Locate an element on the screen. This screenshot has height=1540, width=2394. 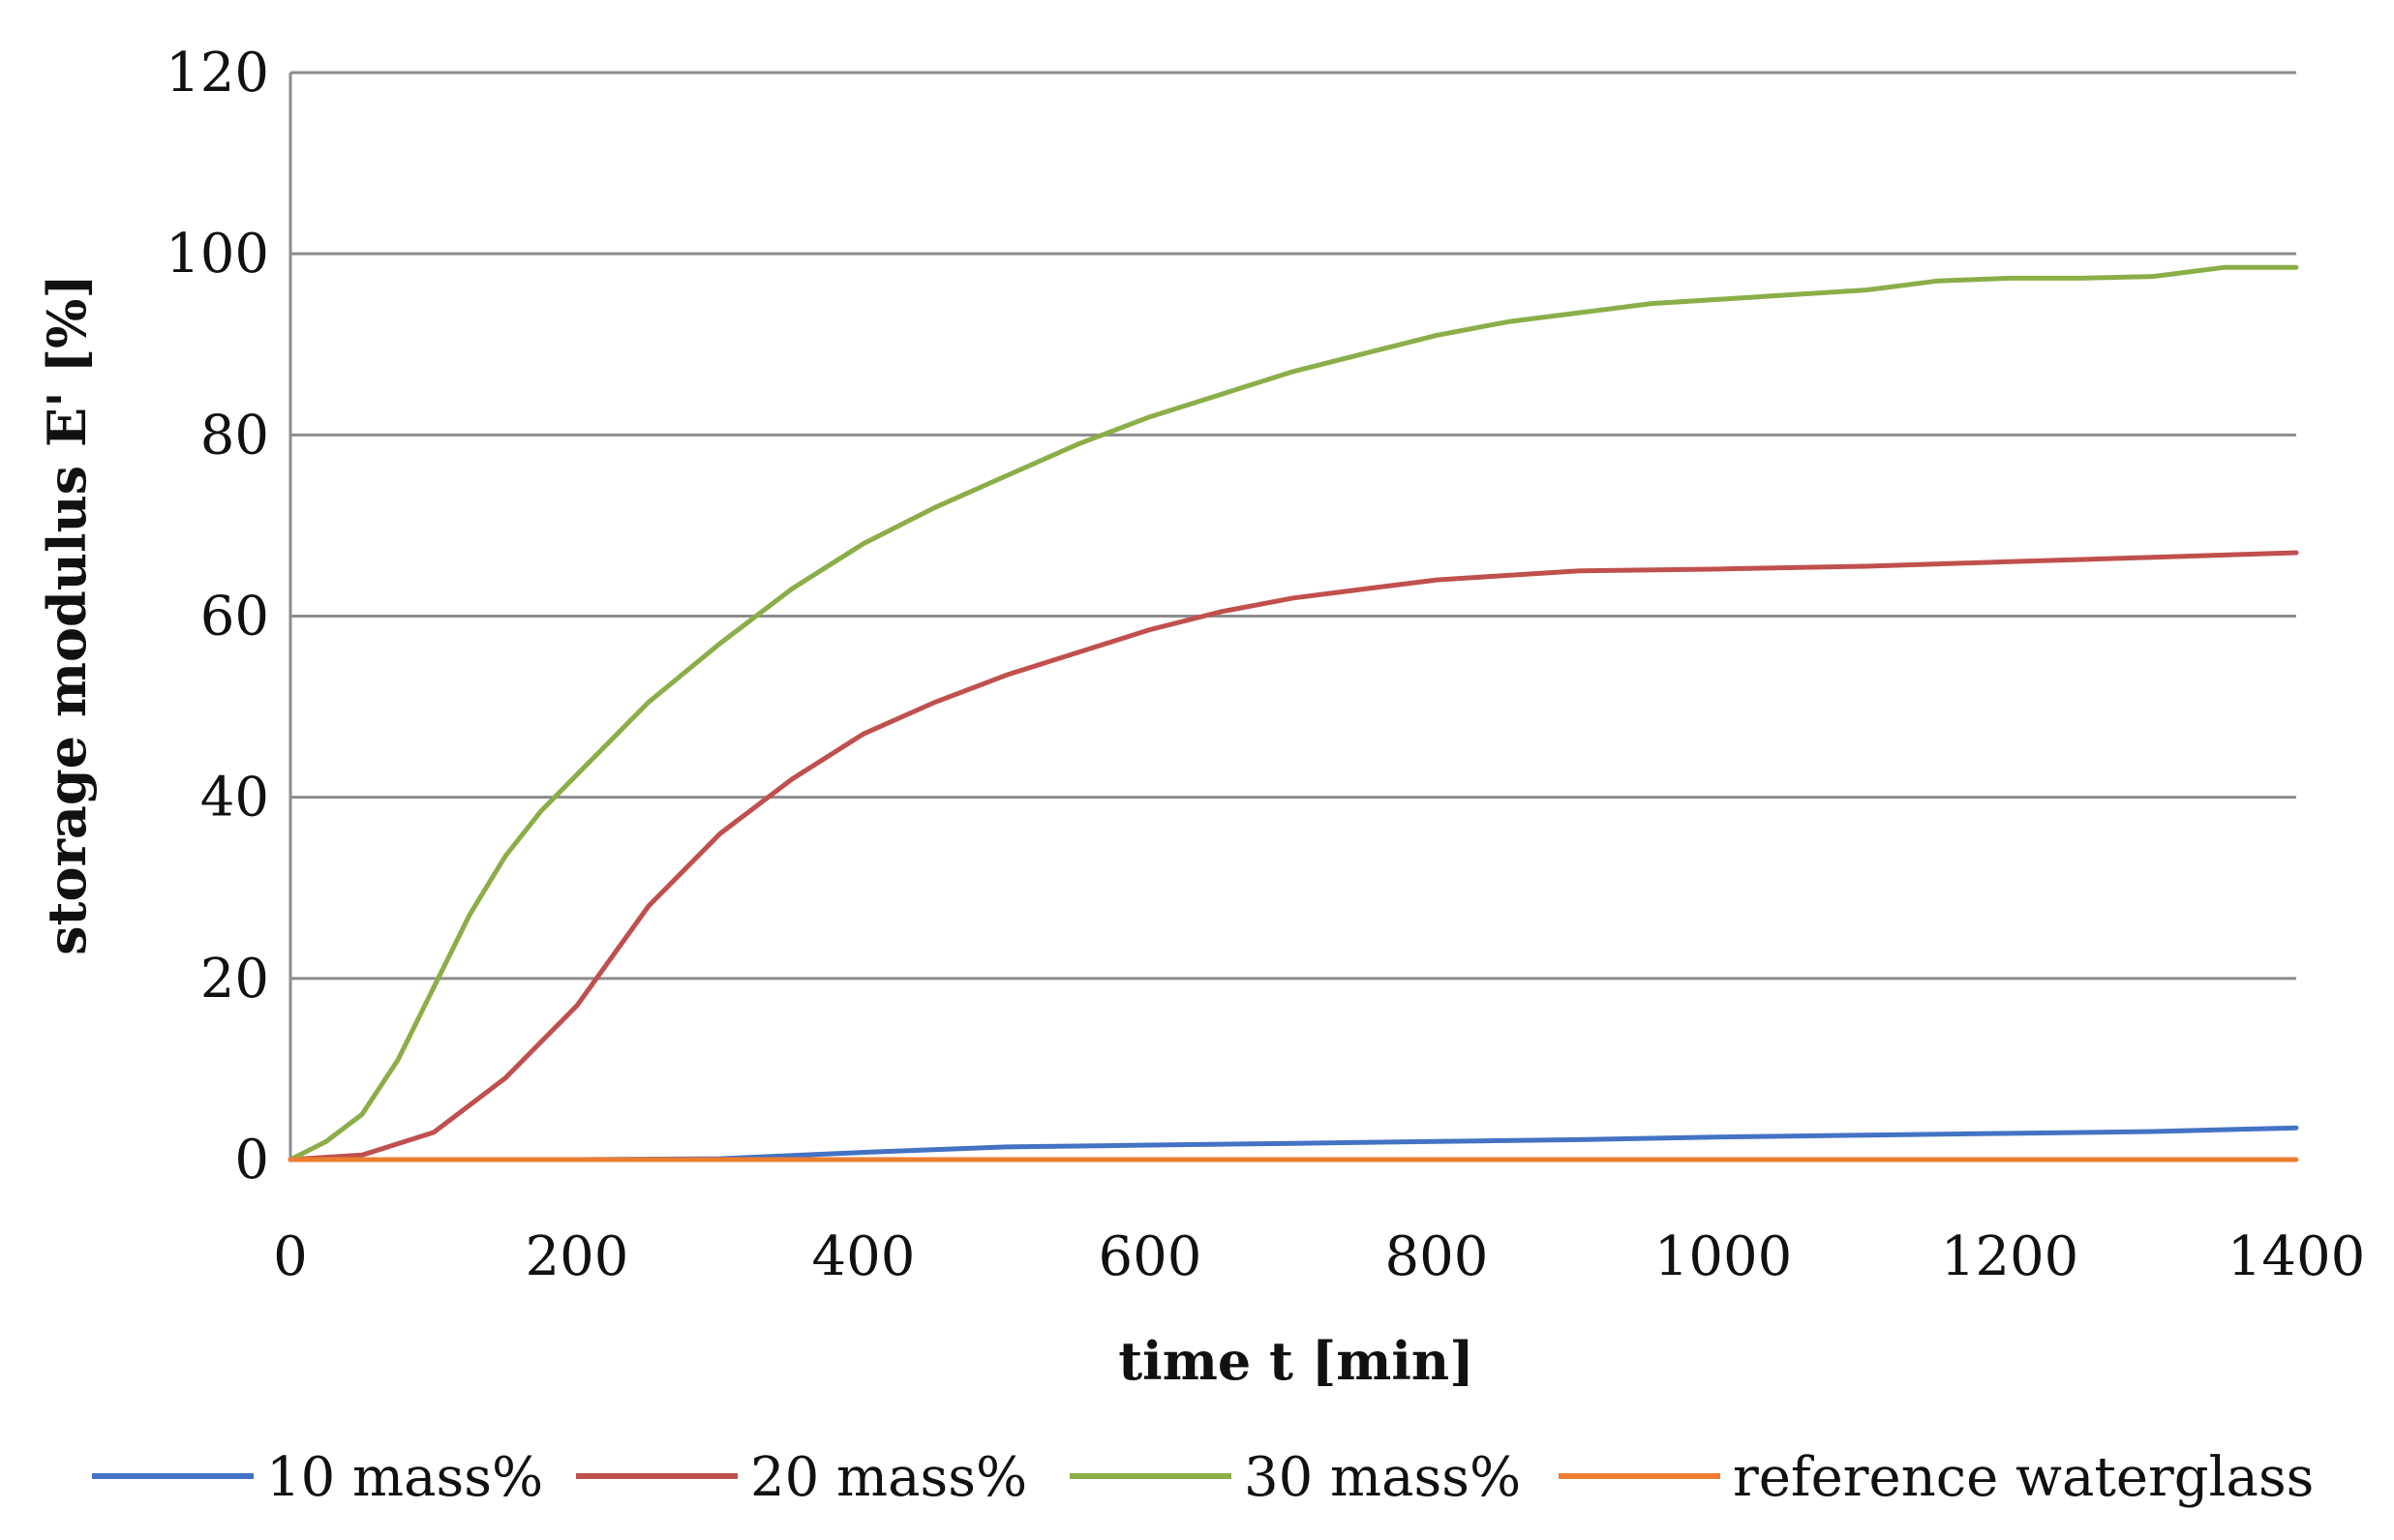
x-tick-label: 400 is located at coordinates (864, 1256).